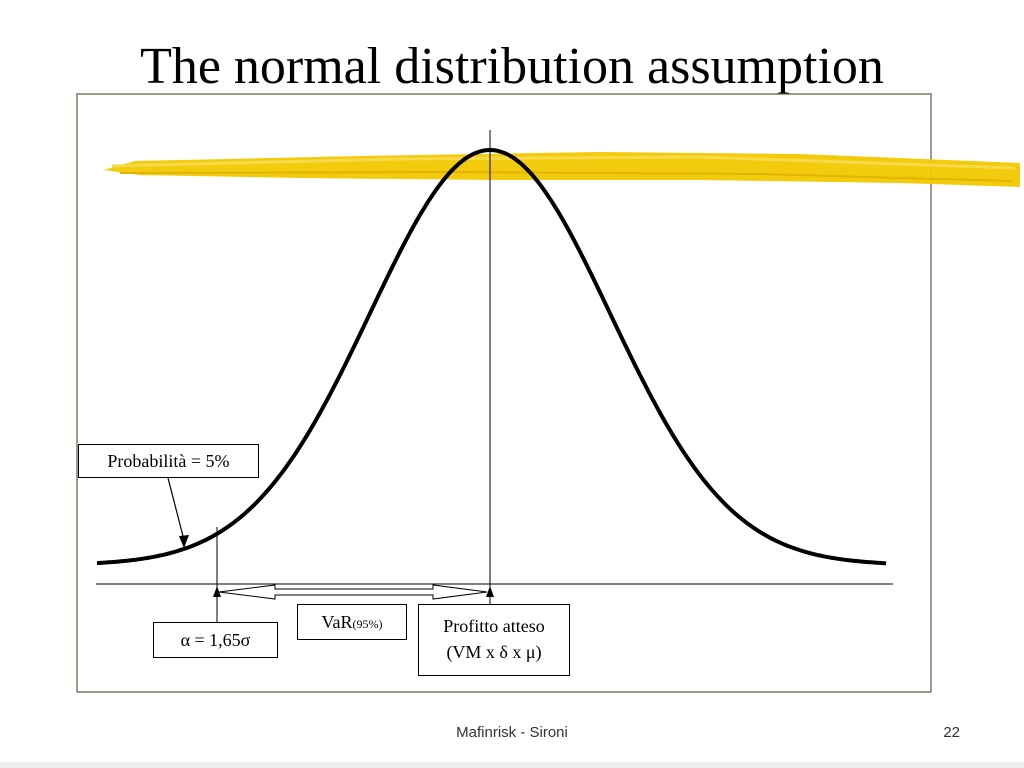  I want to click on mean-arrow-head, so click(490, 591).